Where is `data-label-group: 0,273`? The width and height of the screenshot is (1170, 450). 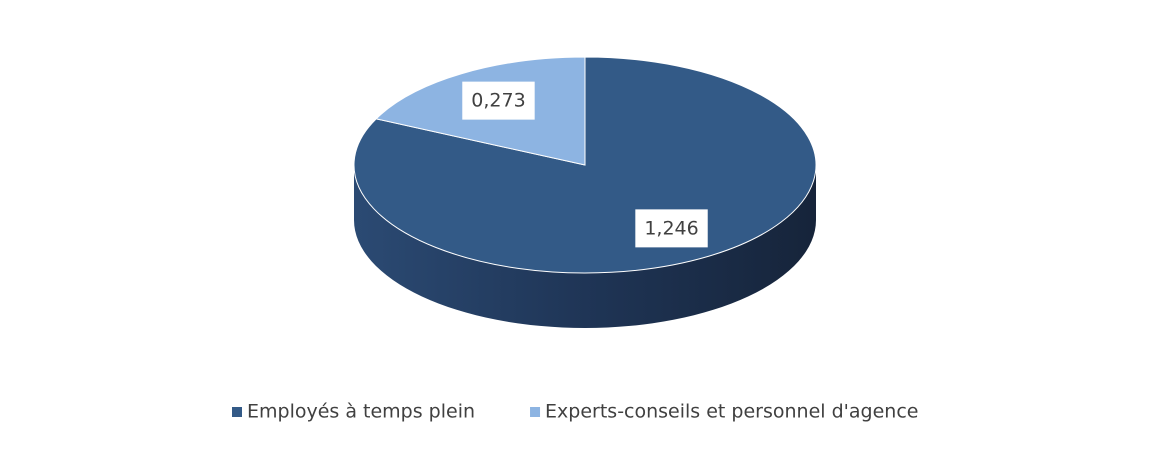 data-label-group: 0,273 is located at coordinates (498, 100).